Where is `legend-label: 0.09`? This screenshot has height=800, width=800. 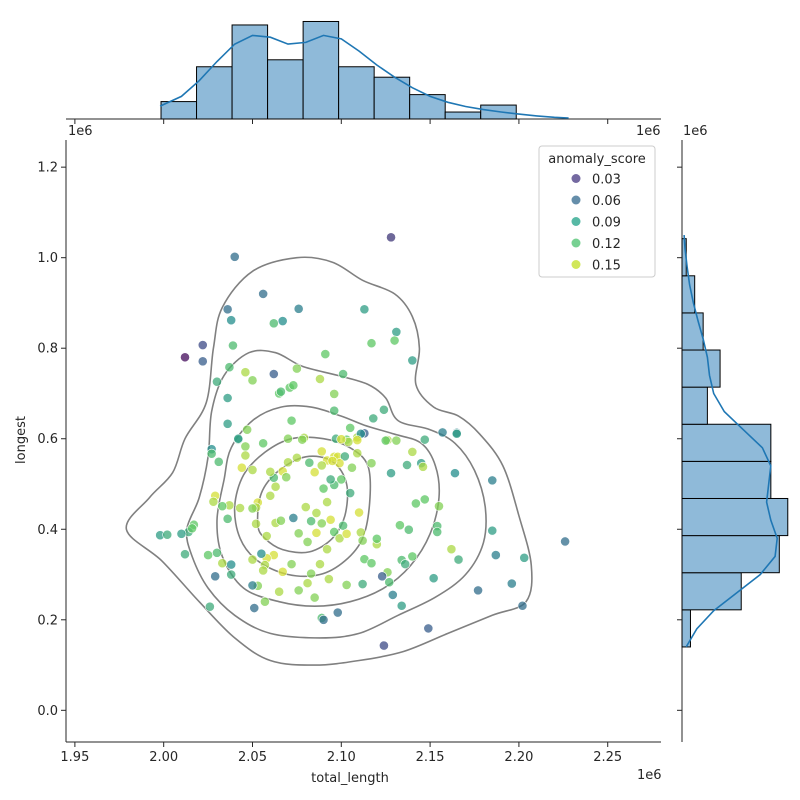 legend-label: 0.09 is located at coordinates (606, 223).